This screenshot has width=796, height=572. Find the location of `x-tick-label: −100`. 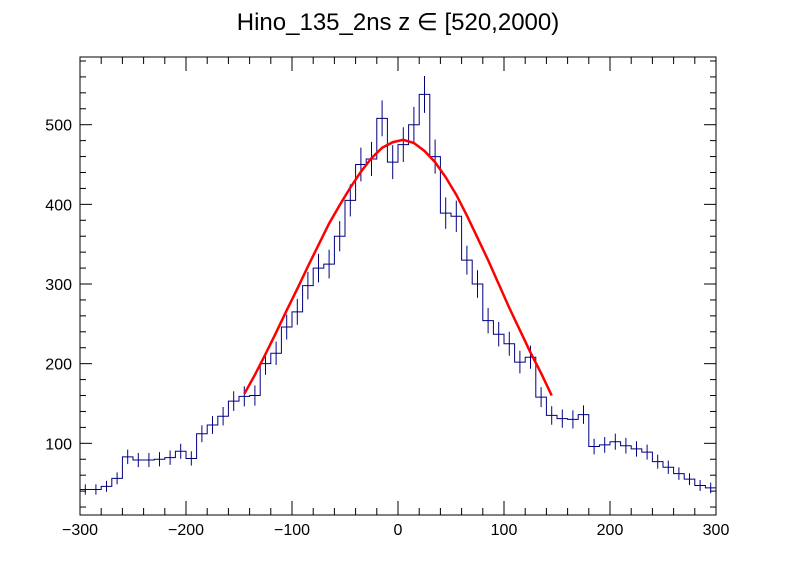

x-tick-label: −100 is located at coordinates (292, 530).